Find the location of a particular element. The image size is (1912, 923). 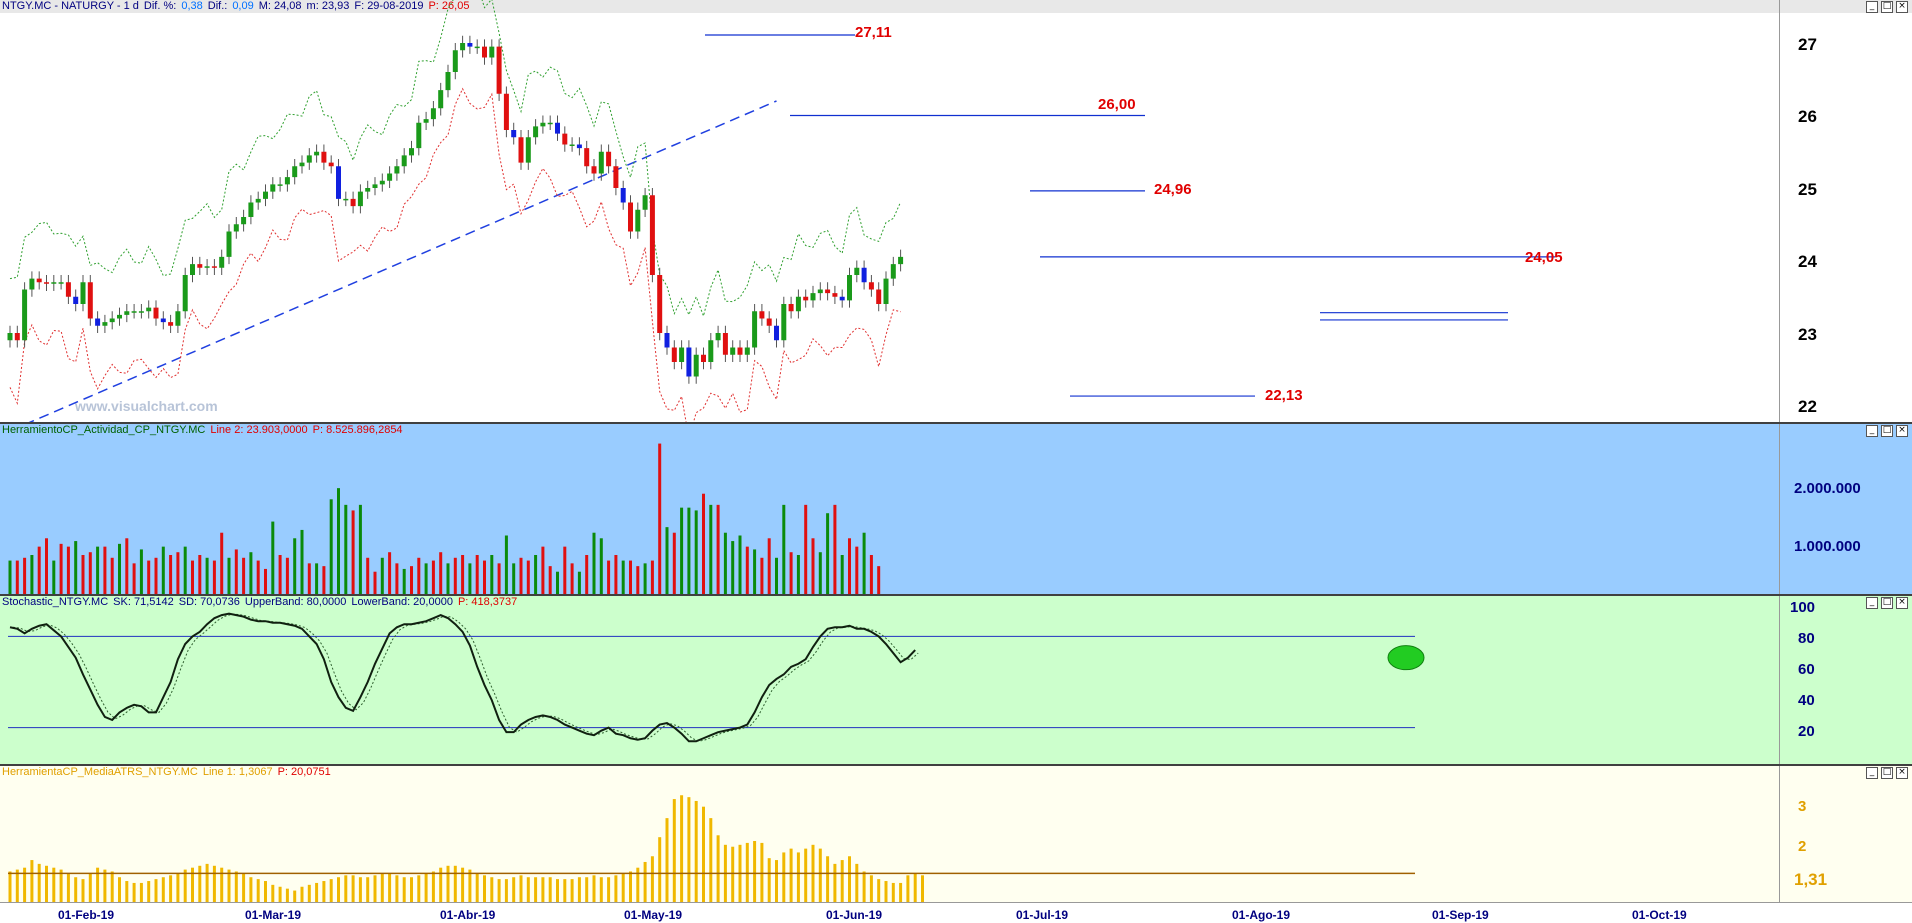

stoch-header-lower: LowerBand: 20,0000 is located at coordinates (402, 602).